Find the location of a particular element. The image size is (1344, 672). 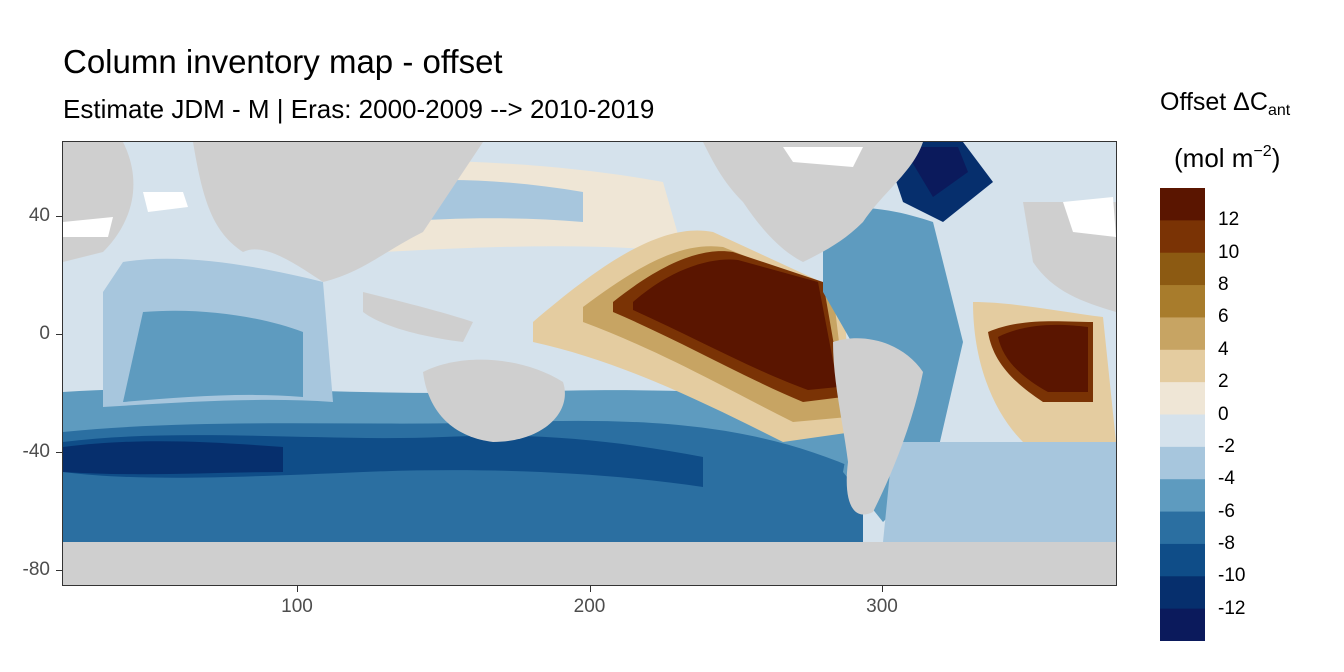

legend-unit-close: ) is located at coordinates (1276, 158).